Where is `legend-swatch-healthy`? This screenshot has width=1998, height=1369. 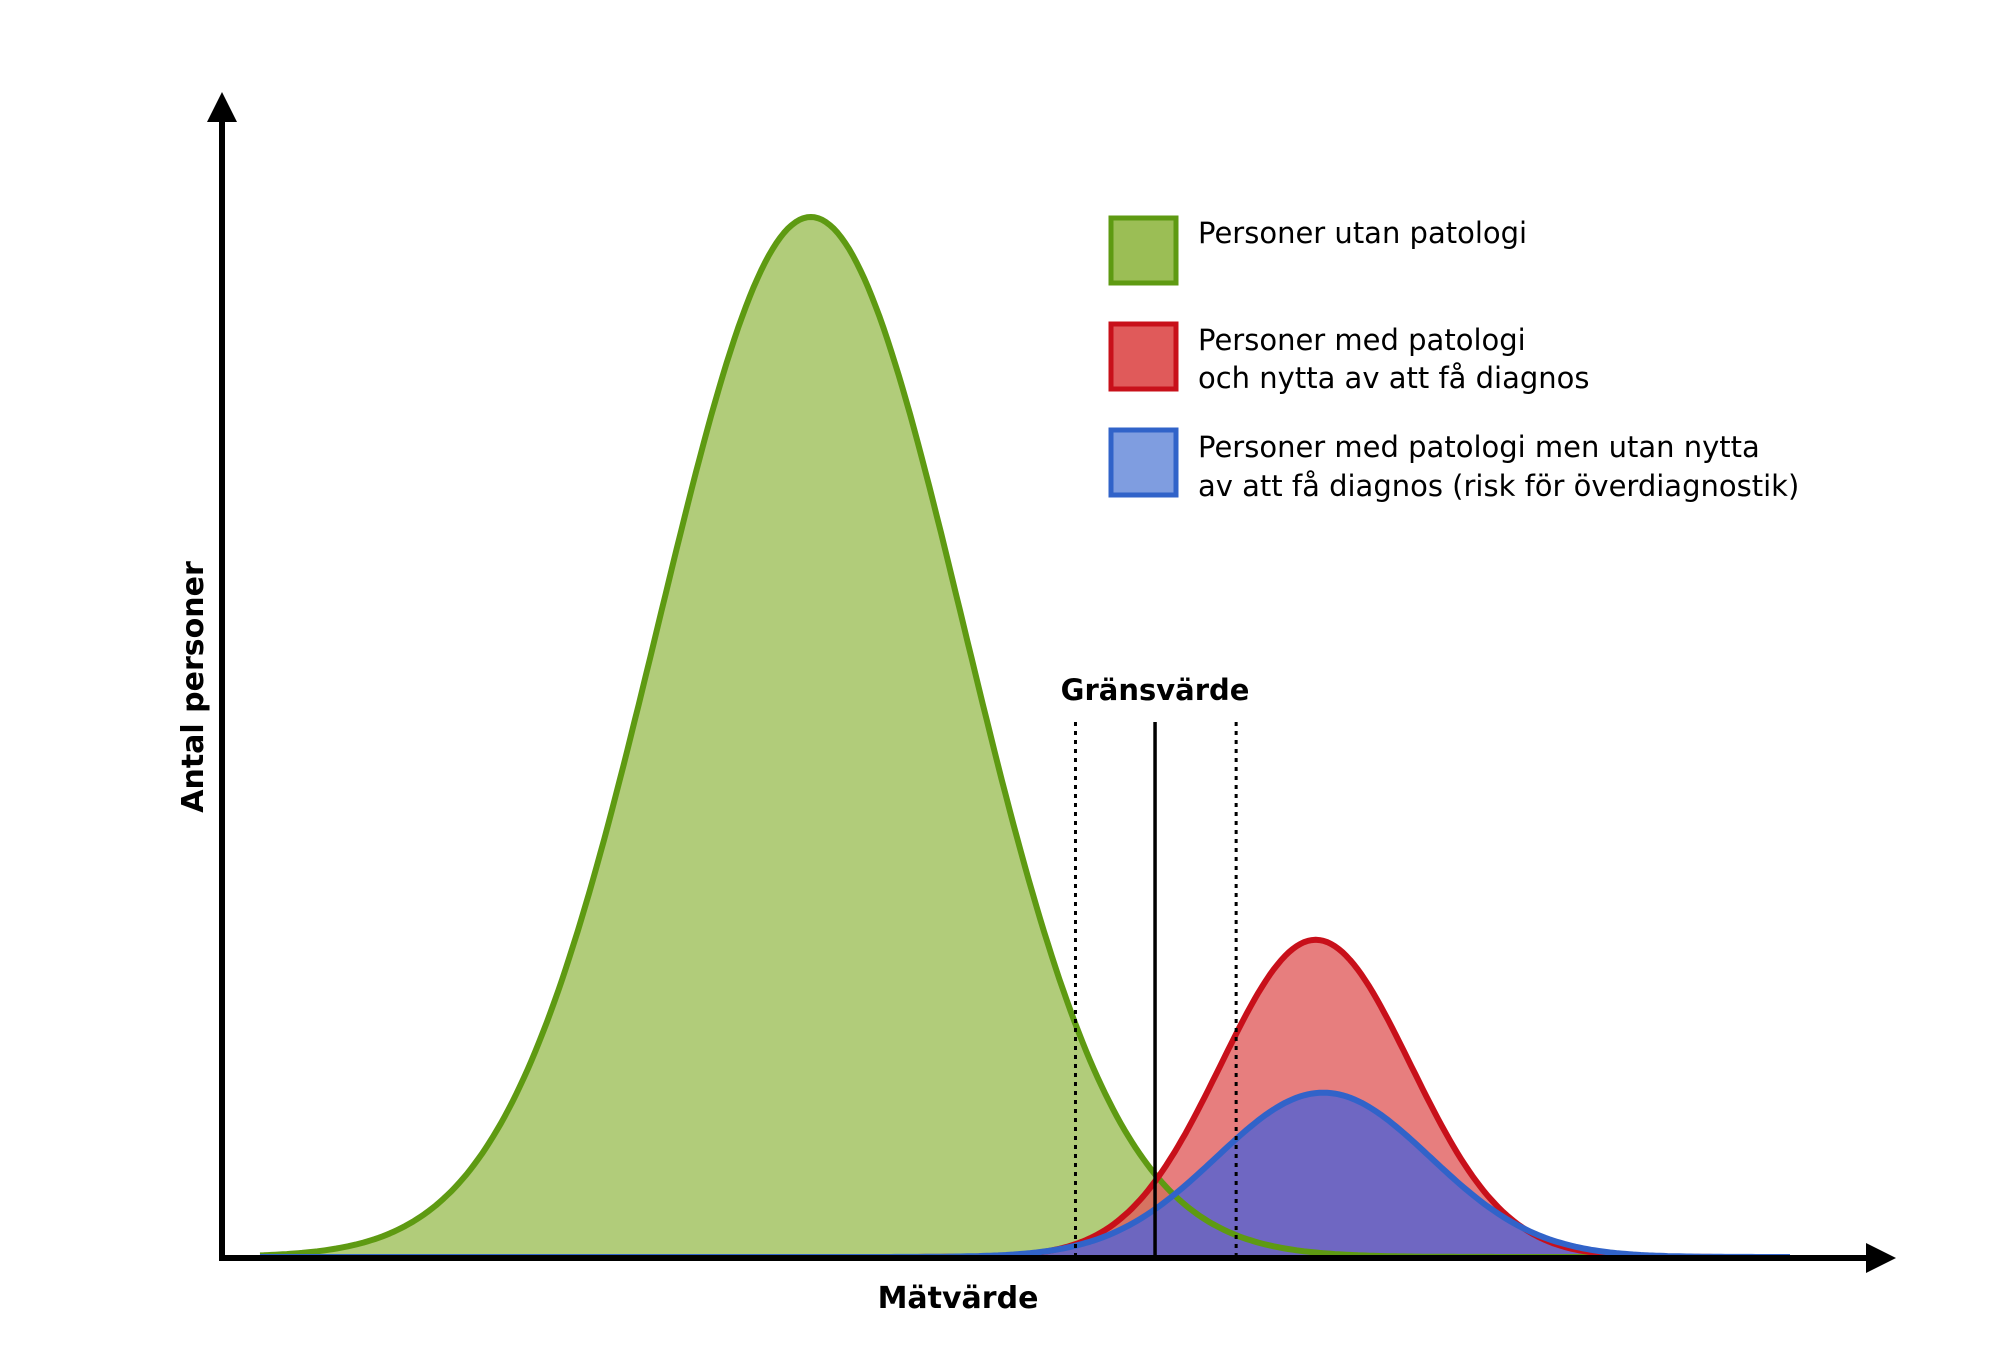 legend-swatch-healthy is located at coordinates (1143, 250).